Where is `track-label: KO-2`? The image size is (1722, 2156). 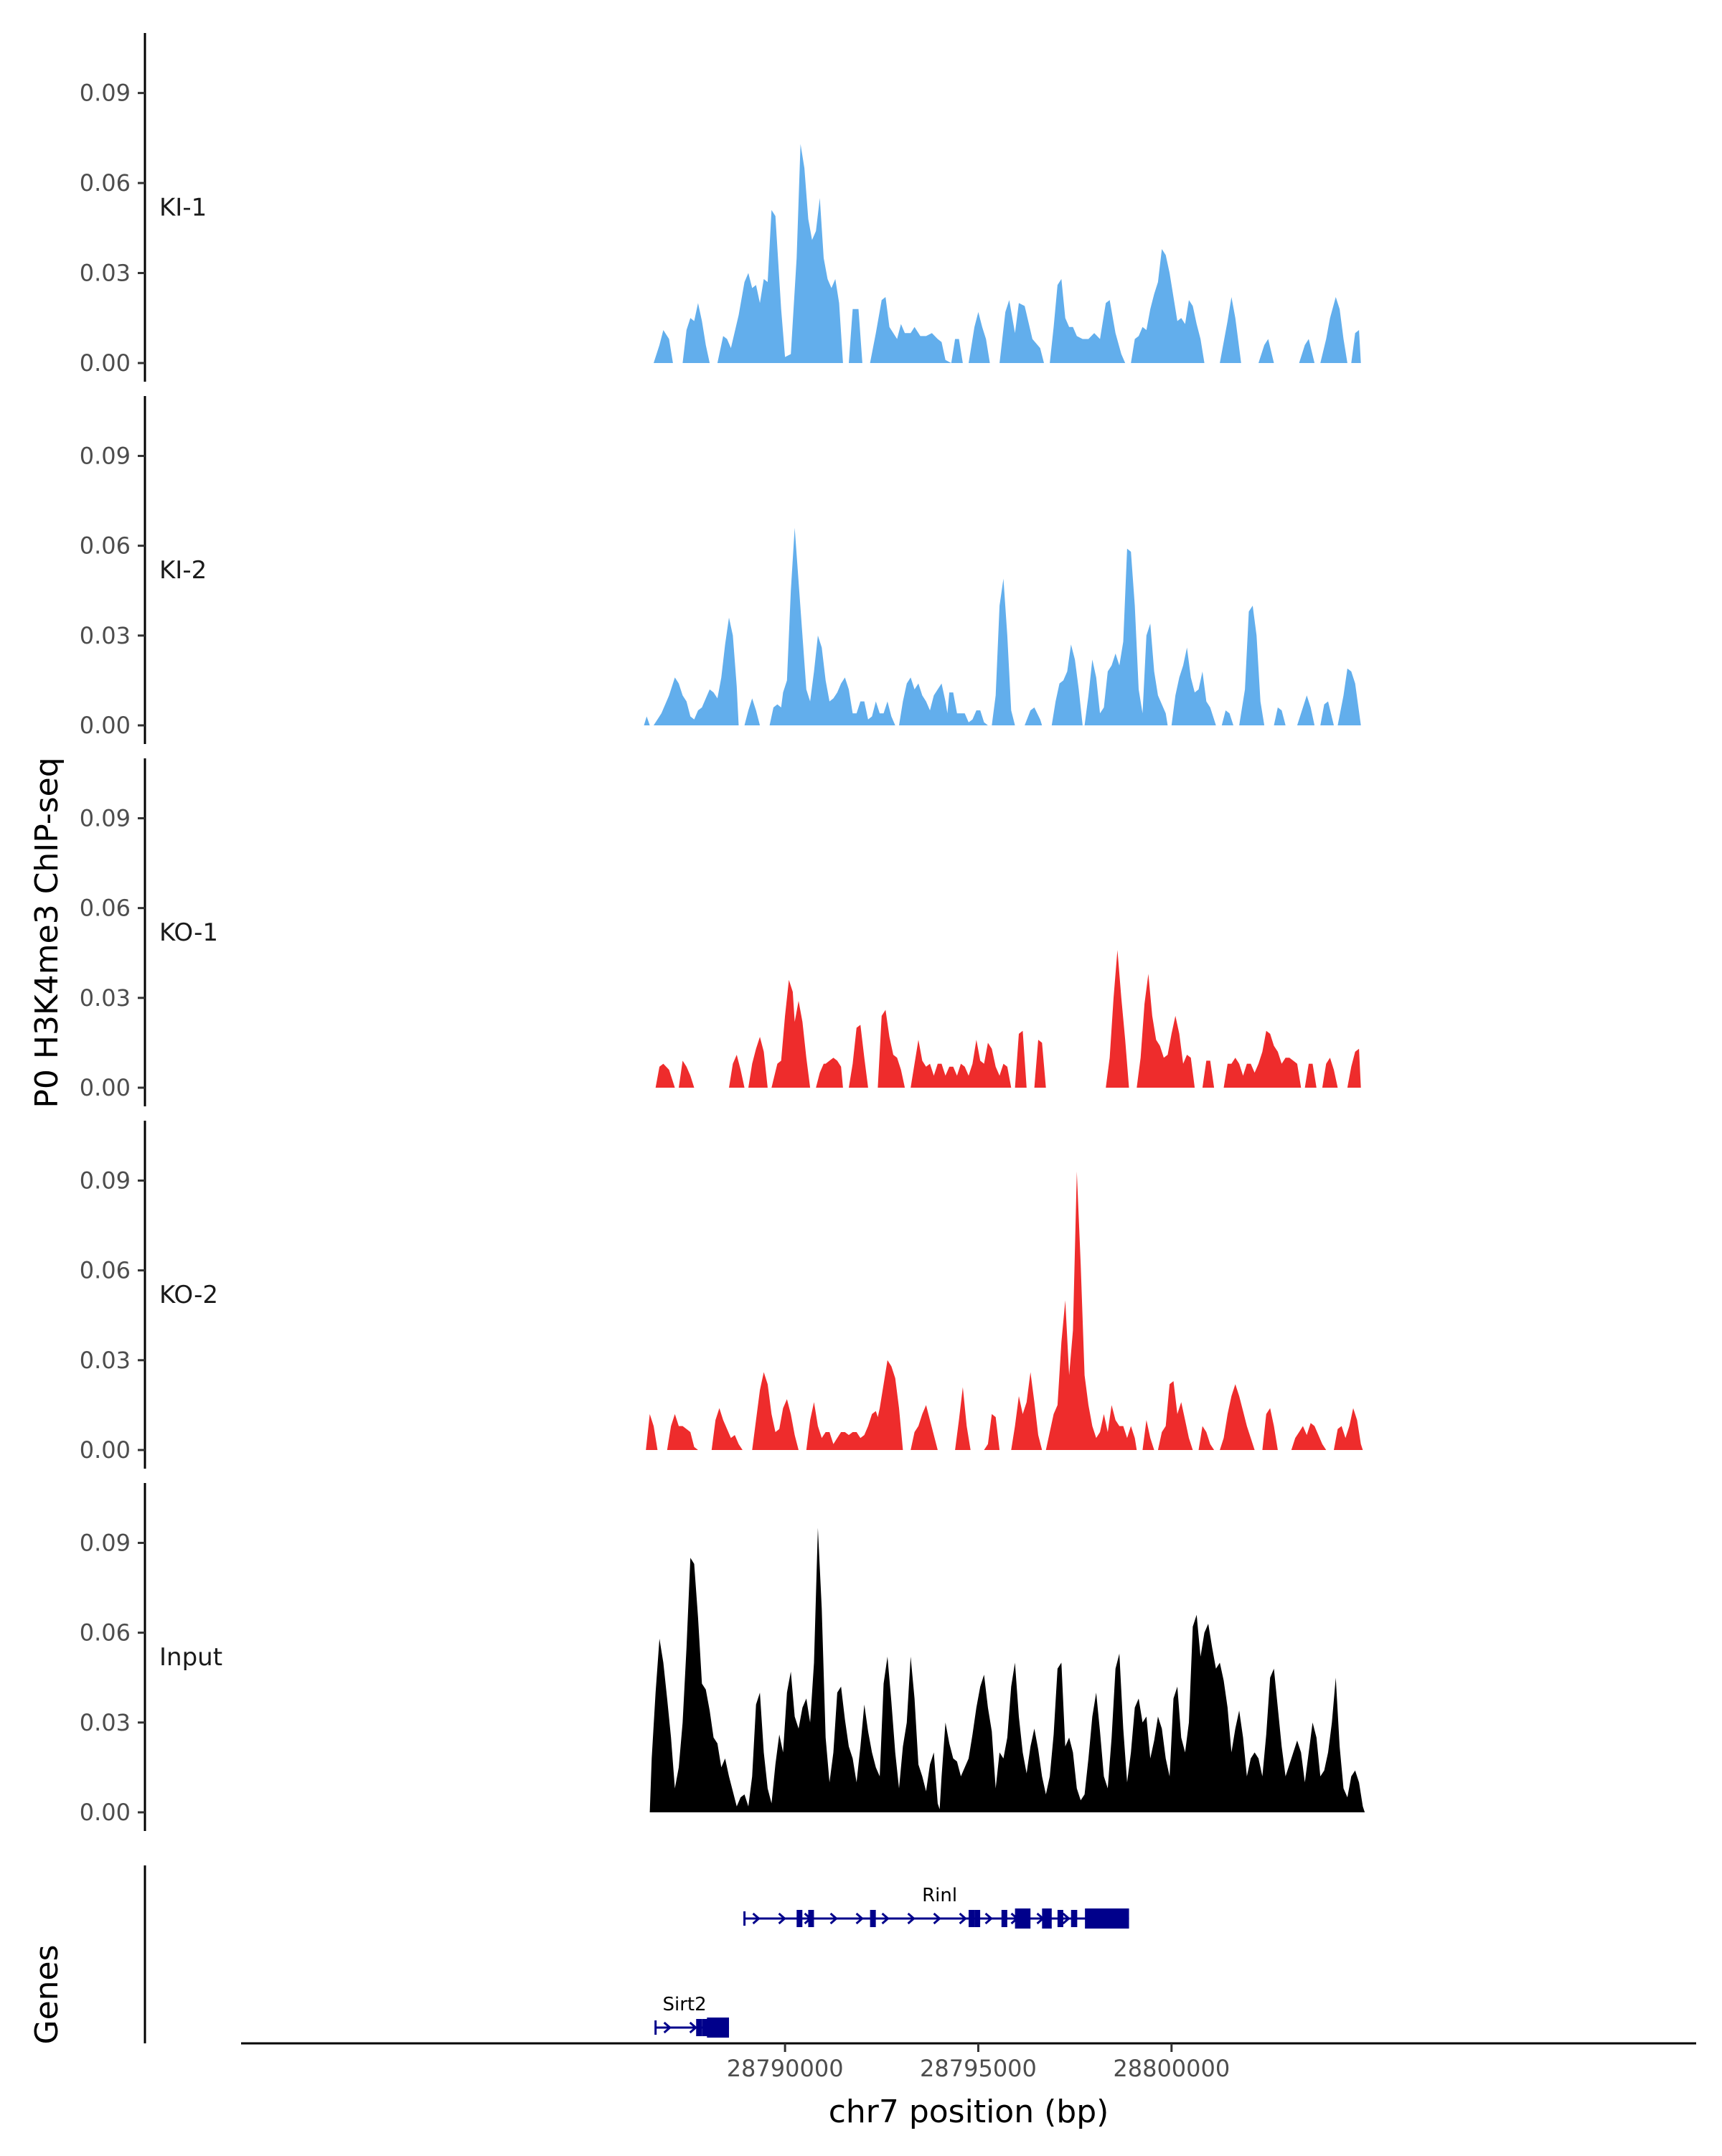
track-label: KO-2 is located at coordinates (189, 1295).